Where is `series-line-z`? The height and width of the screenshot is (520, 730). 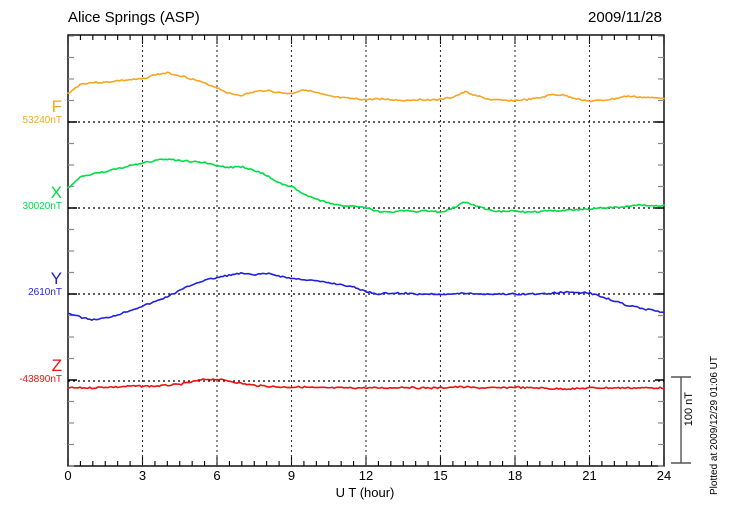 series-line-z is located at coordinates (366, 384).